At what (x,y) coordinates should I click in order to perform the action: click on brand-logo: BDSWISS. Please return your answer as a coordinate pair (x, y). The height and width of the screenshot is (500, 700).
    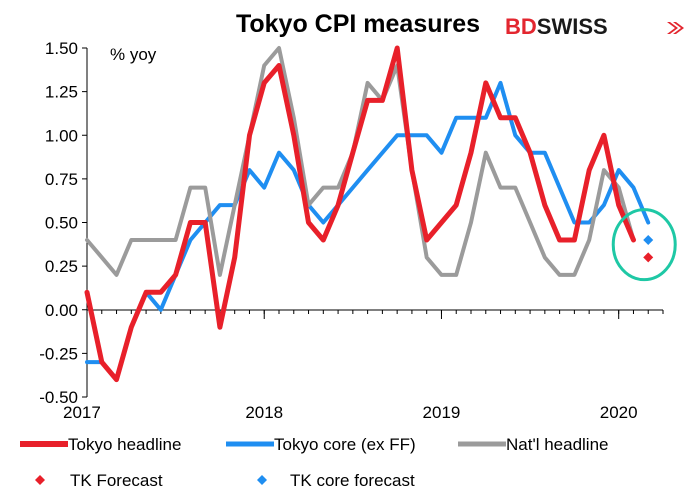
    Looking at the image, I should click on (594, 26).